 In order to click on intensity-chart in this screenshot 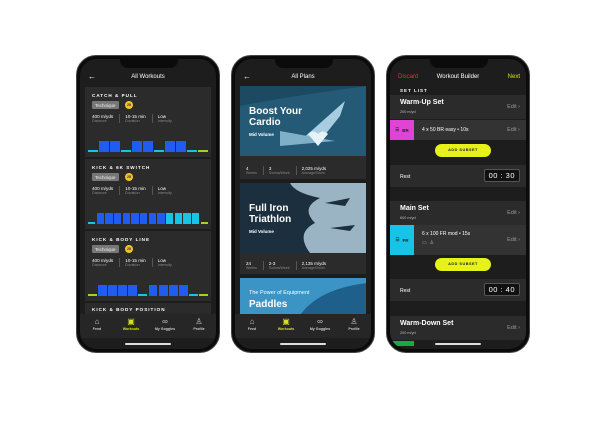, I will do `click(148, 290)`.